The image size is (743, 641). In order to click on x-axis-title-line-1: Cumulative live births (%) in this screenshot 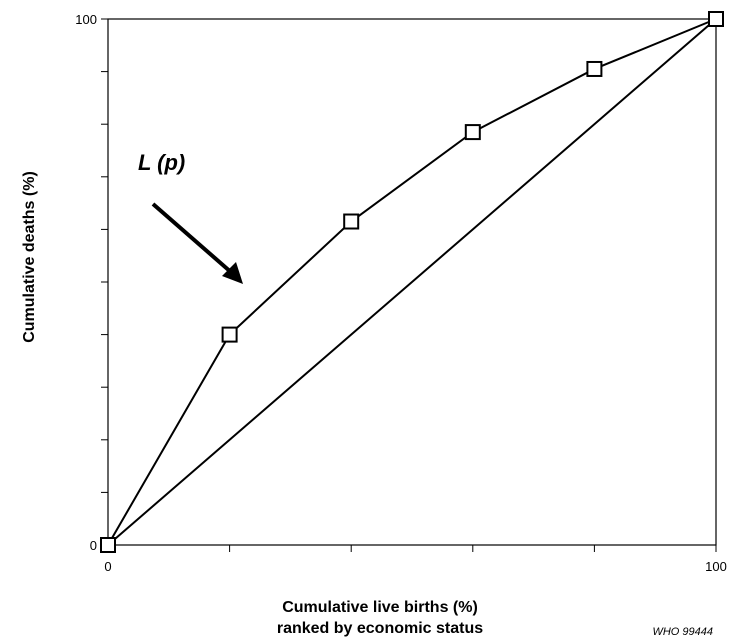, I will do `click(380, 607)`.